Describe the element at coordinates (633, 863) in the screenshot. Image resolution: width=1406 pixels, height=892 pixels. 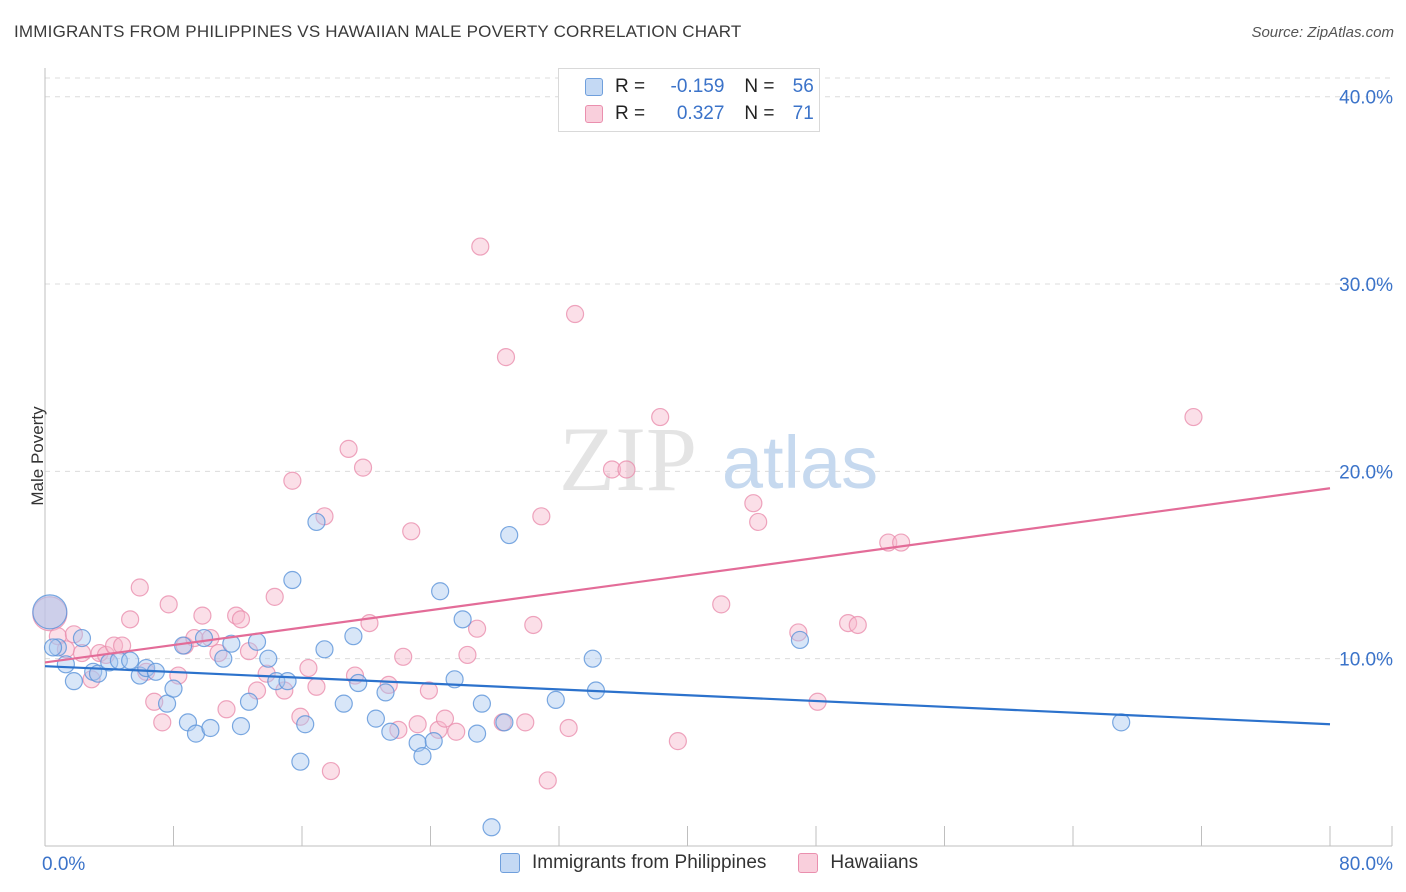
I see `series-legend-philippines: Immigrants from Philippines` at that location.